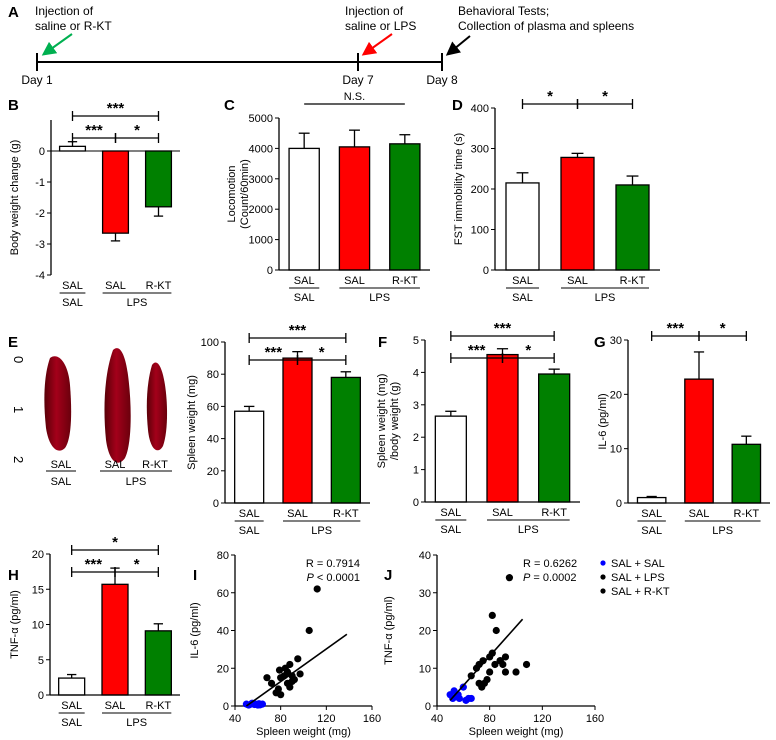 Image resolution: width=776 pixels, height=740 pixels. Describe the element at coordinates (61, 482) in the screenshot. I see `photo-group-bottom-1: SAL` at that location.